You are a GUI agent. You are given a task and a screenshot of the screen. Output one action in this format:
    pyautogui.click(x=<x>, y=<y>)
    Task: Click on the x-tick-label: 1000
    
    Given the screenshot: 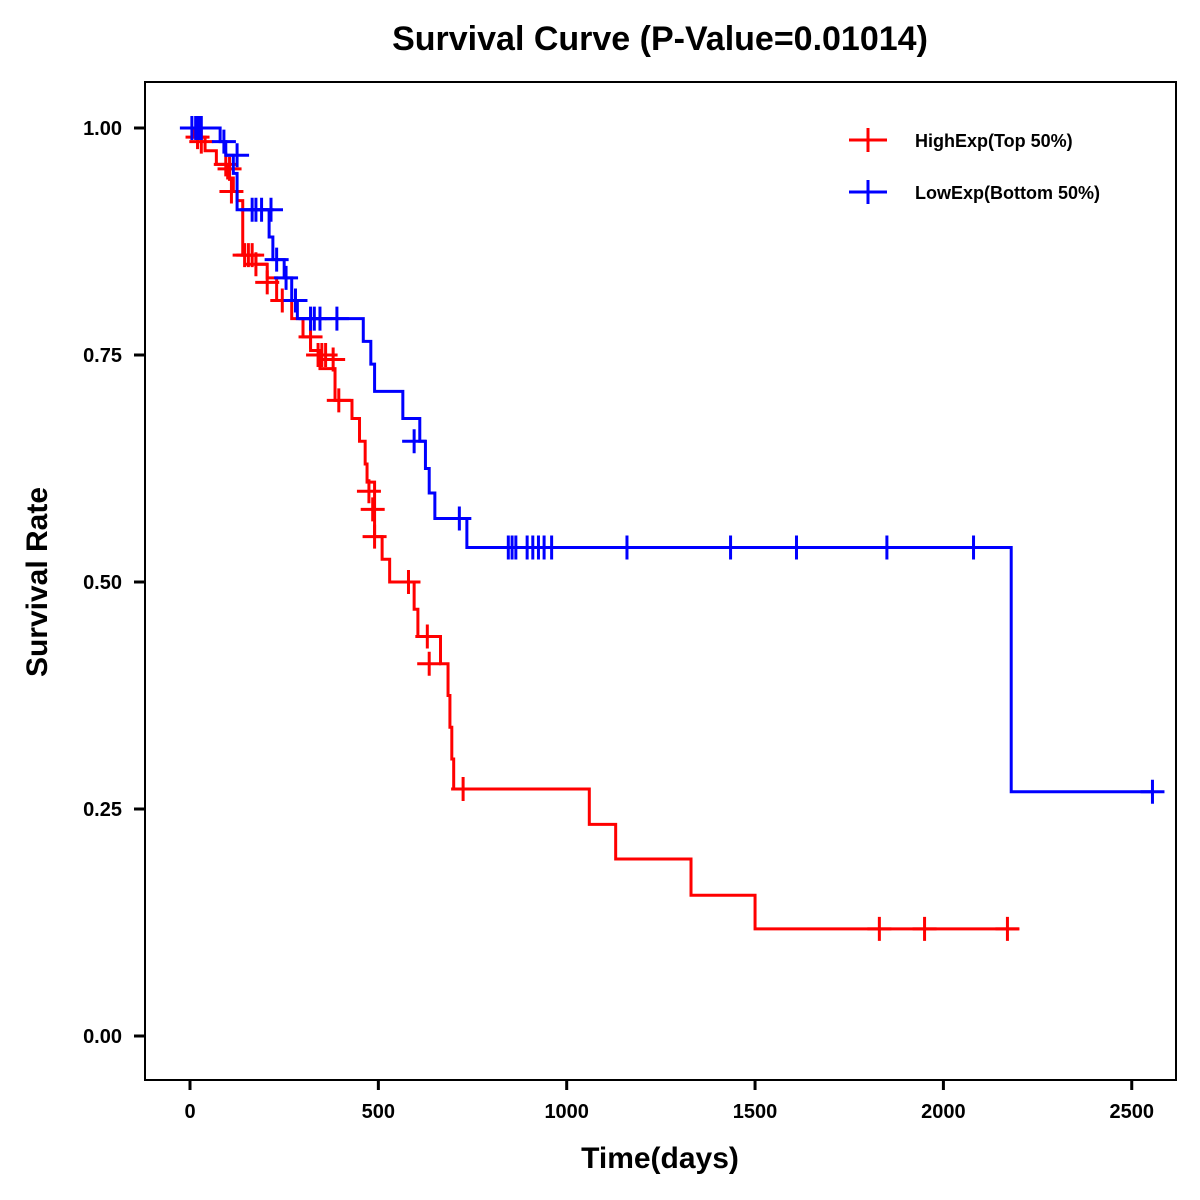 What is the action you would take?
    pyautogui.click(x=566, y=1112)
    